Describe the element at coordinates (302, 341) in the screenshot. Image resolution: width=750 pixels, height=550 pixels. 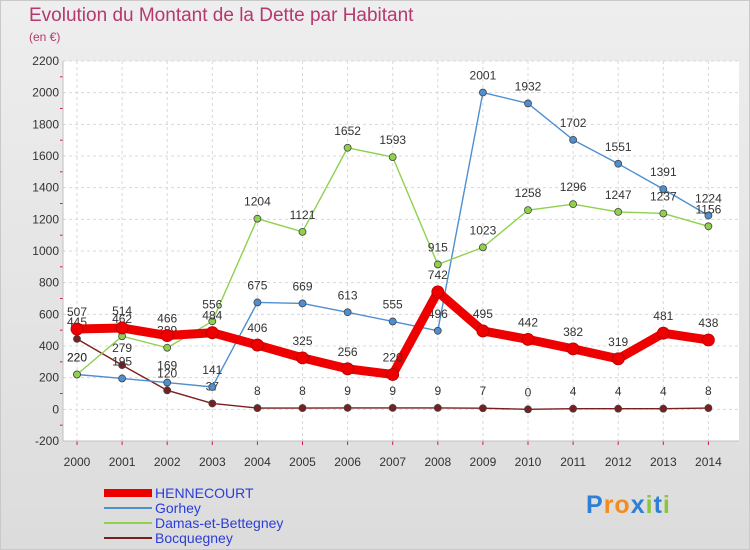
I see `data-label: 325` at that location.